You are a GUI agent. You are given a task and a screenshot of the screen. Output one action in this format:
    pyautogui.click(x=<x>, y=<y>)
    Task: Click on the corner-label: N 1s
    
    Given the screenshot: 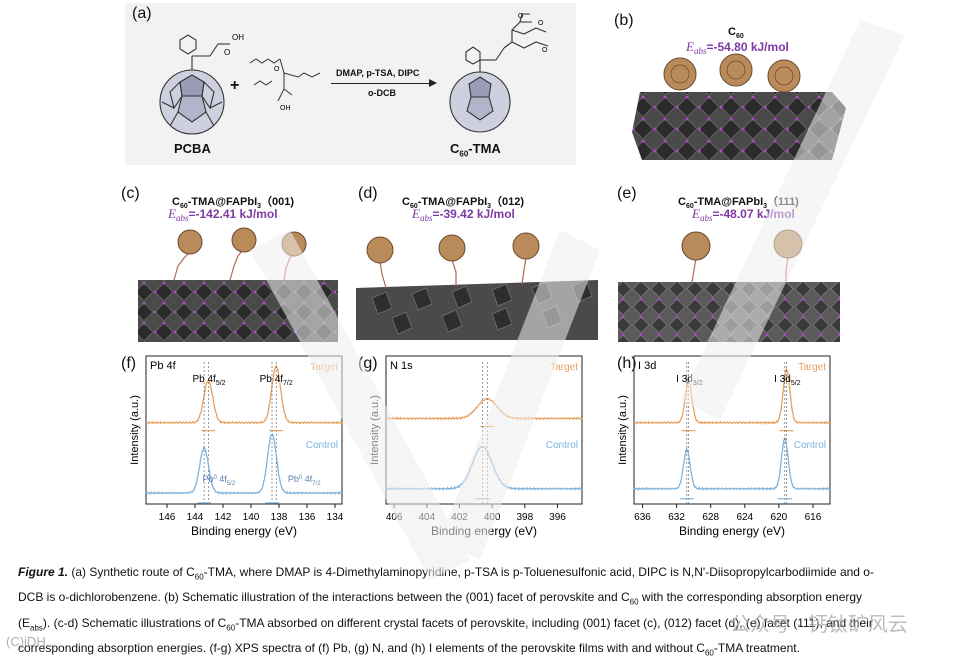 What is the action you would take?
    pyautogui.click(x=401, y=366)
    